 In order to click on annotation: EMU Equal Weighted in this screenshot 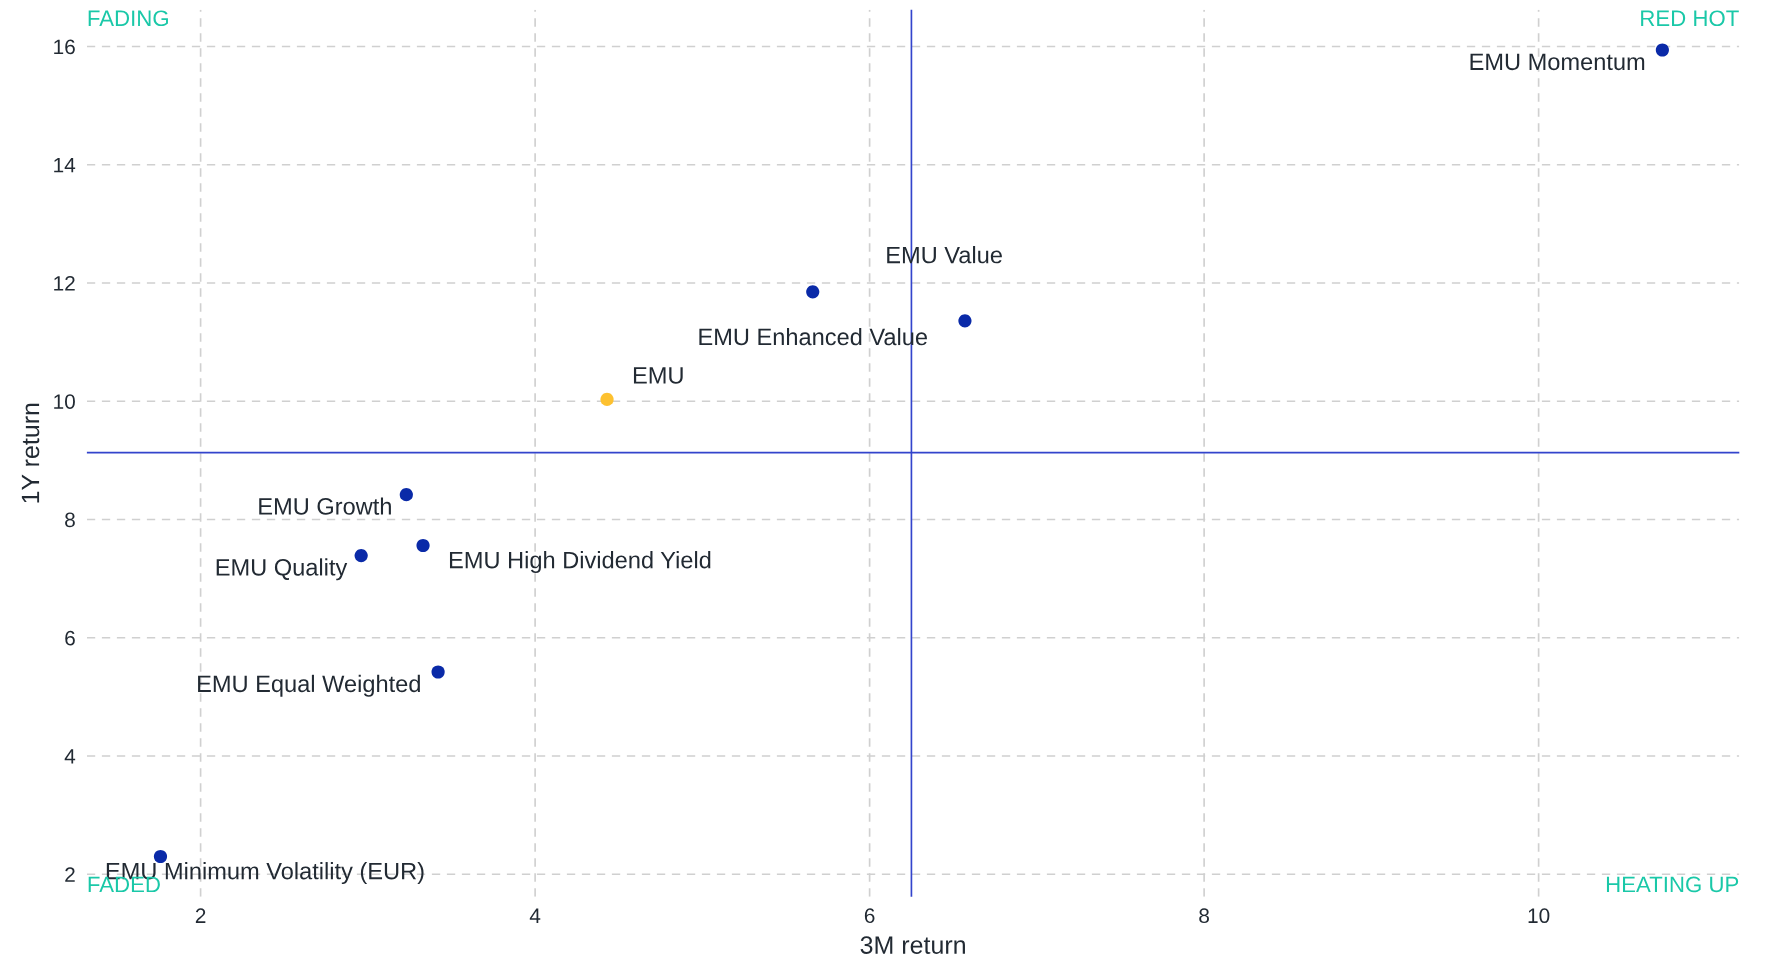, I will do `click(309, 685)`.